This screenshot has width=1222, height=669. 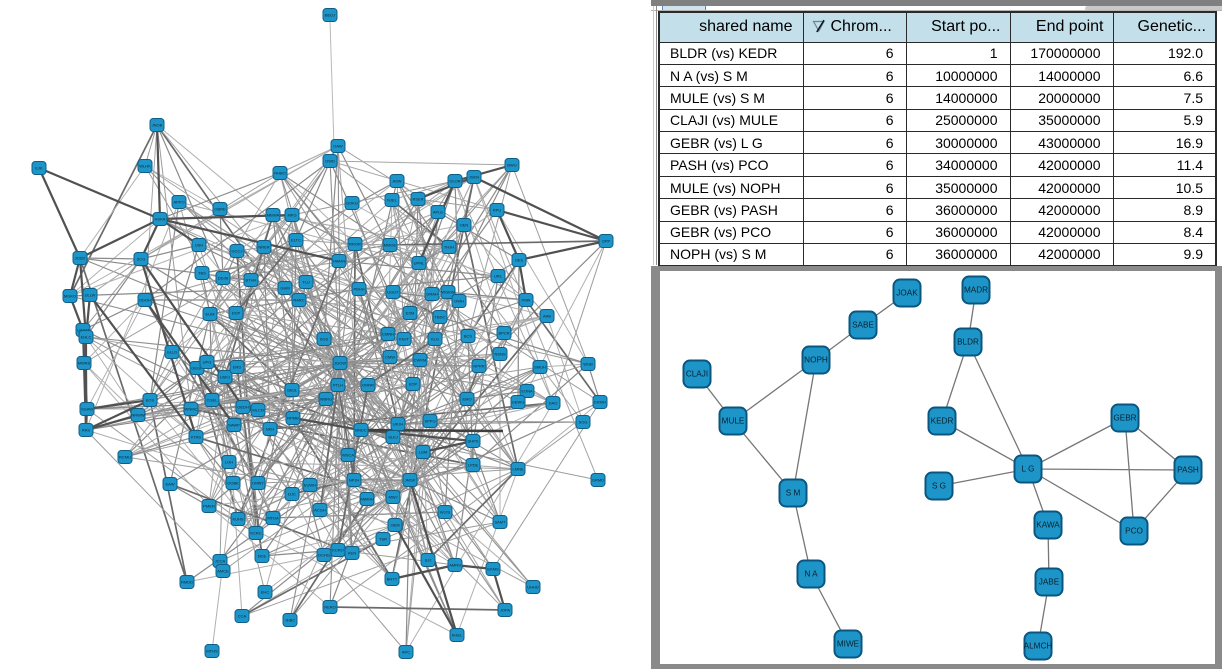 What do you see at coordinates (497, 210) in the screenshot?
I see `svg-text: RPU` at bounding box center [497, 210].